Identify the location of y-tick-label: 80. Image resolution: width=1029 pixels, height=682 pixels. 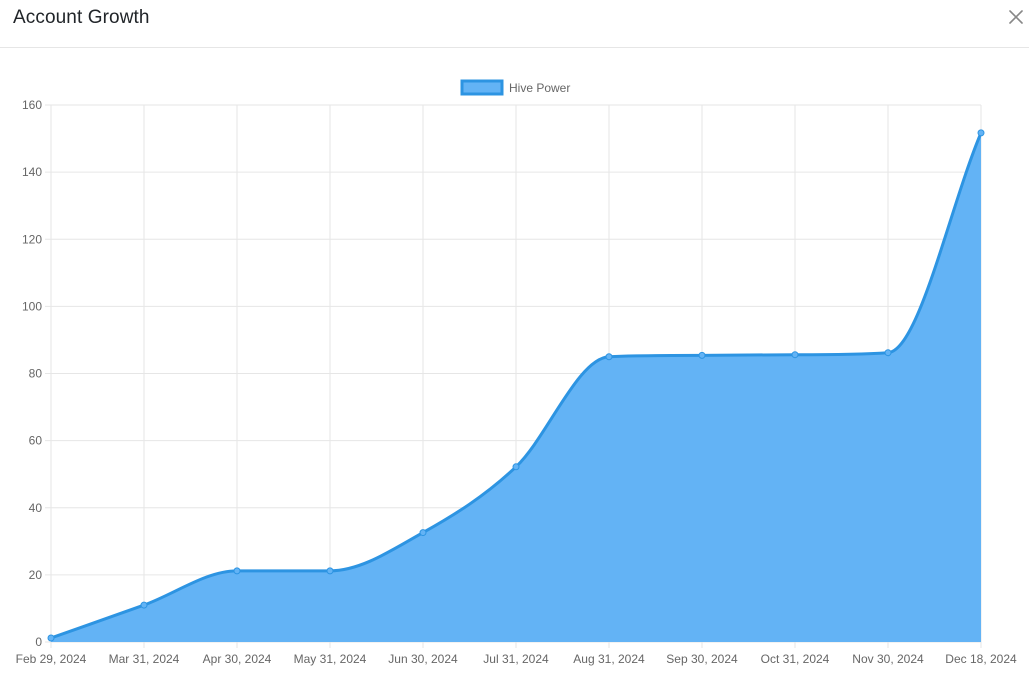
(36, 374).